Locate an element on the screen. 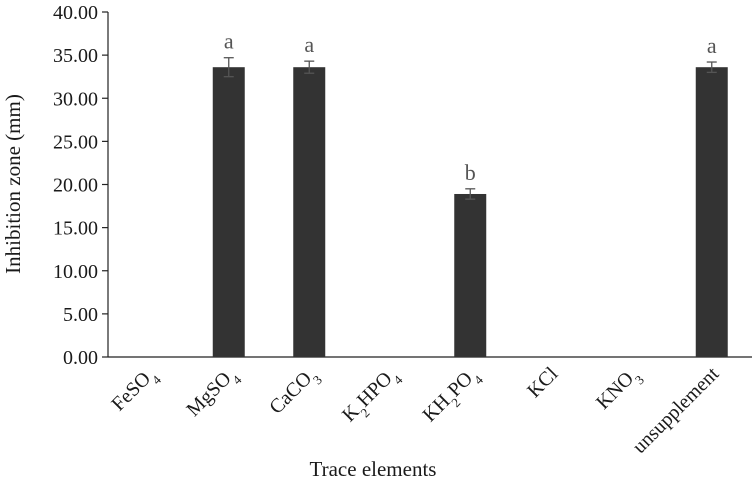  x-tick-label: K2HPO4 is located at coordinates (372, 397).